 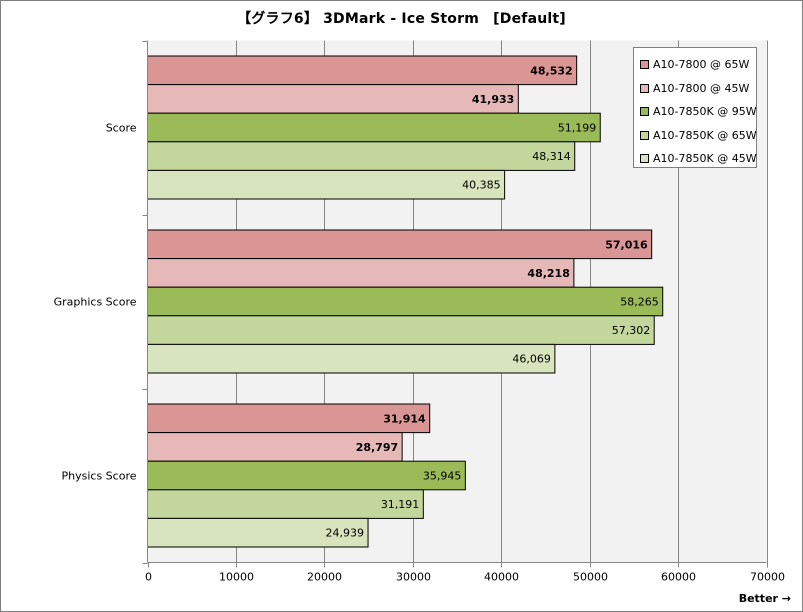 I want to click on x-tick-label: 20000, so click(x=324, y=577).